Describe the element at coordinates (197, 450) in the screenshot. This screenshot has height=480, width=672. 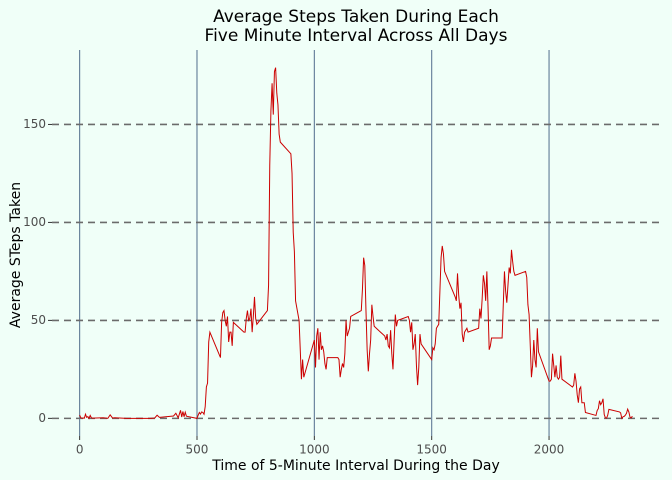
I see `x-tick-label: 500` at that location.